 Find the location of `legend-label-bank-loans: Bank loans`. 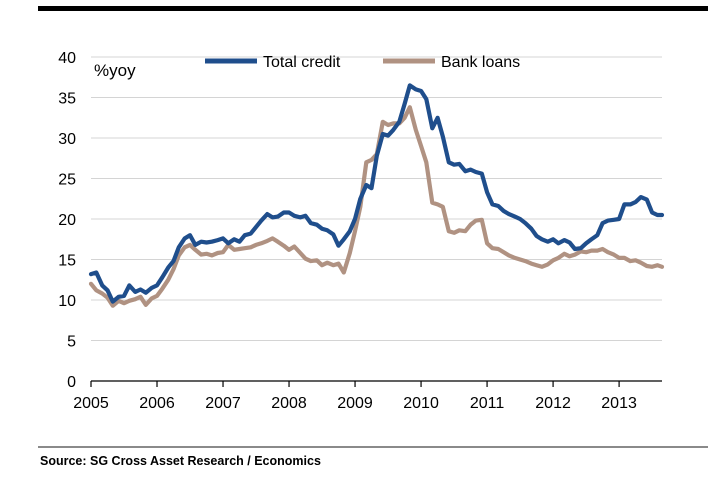

legend-label-bank-loans: Bank loans is located at coordinates (480, 62).